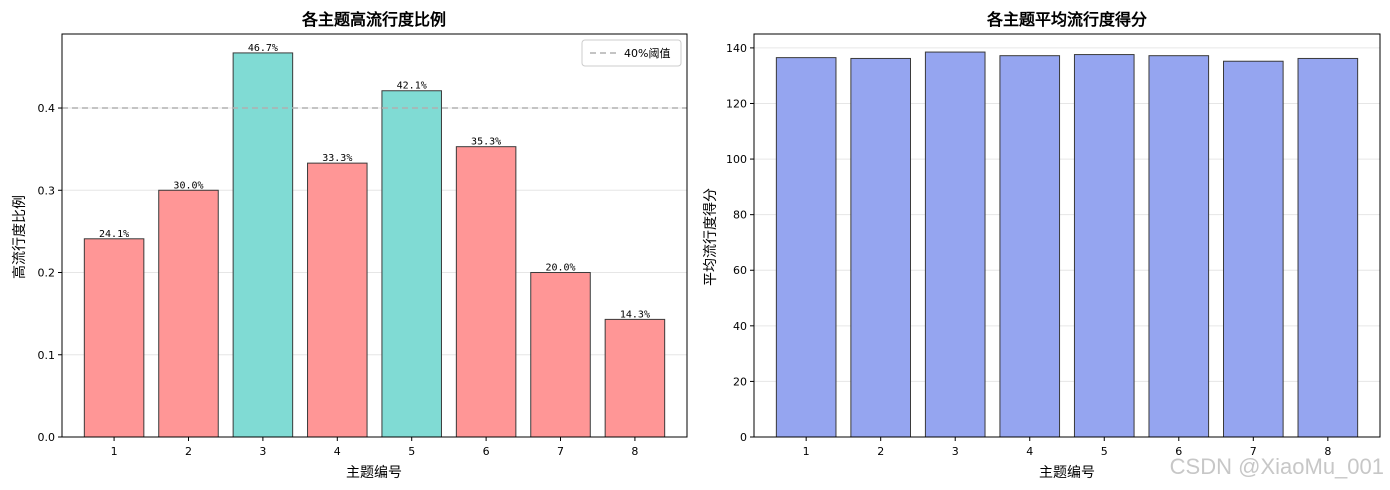  Describe the element at coordinates (740, 270) in the screenshot. I see `y-tick-label: 60` at that location.